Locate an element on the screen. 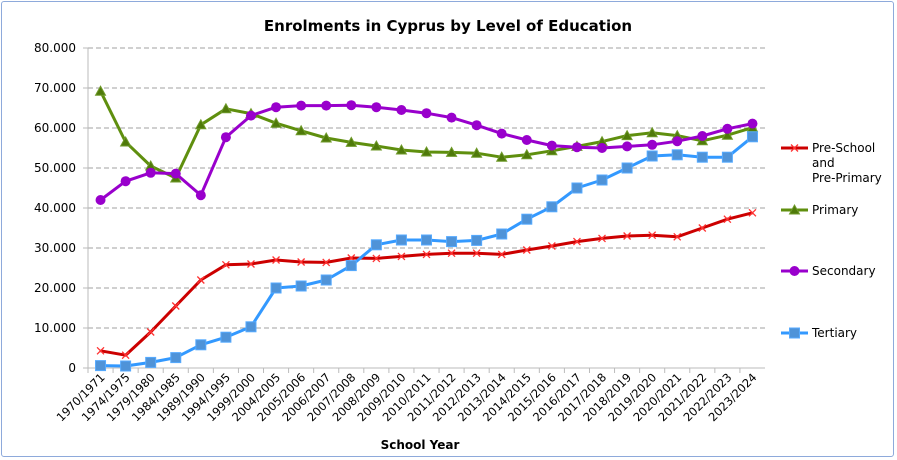 Image resolution: width=897 pixels, height=460 pixels. legend-label: Pre-School is located at coordinates (843, 148).